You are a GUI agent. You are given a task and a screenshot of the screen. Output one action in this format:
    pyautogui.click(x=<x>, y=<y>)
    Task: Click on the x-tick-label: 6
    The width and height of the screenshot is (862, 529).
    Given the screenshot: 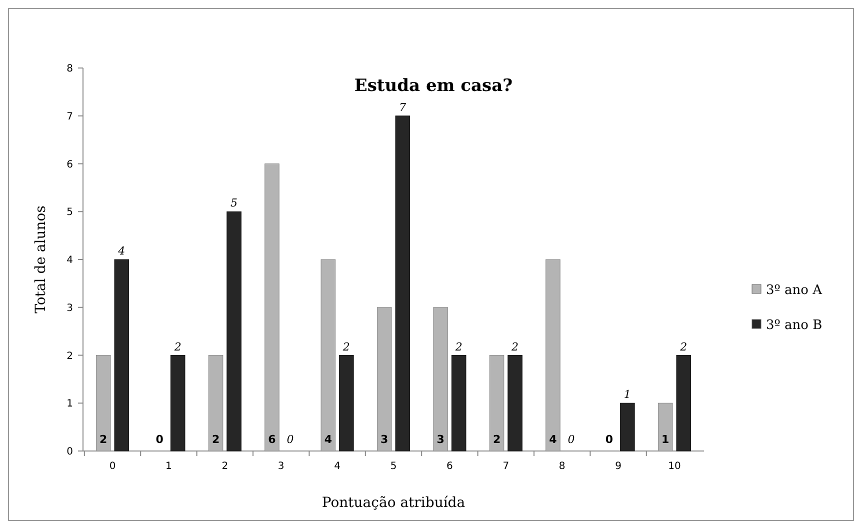 What is the action you would take?
    pyautogui.click(x=449, y=466)
    